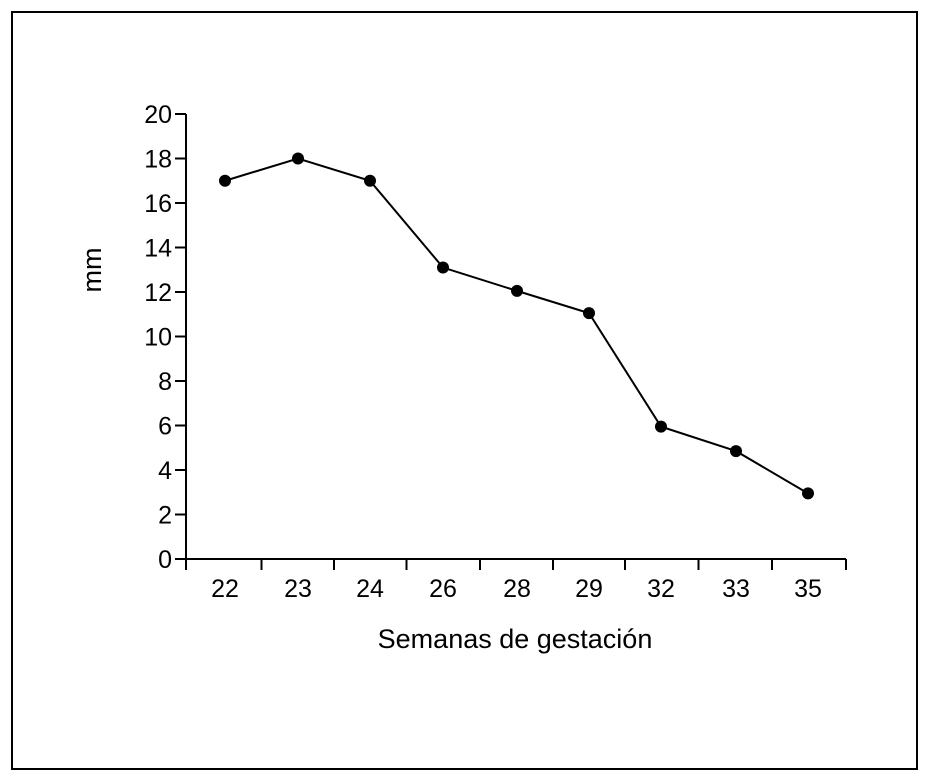 Image resolution: width=930 pixels, height=781 pixels. Describe the element at coordinates (808, 589) in the screenshot. I see `x-tick-label: 35` at that location.